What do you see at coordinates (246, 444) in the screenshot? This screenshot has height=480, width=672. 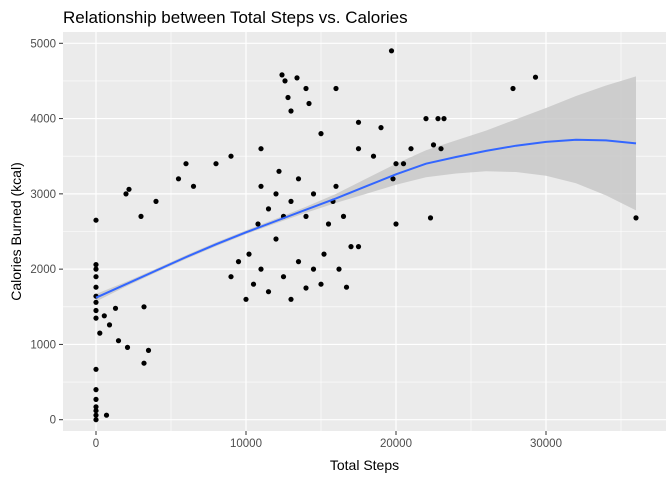 I see `x-tick-label: 10000` at bounding box center [246, 444].